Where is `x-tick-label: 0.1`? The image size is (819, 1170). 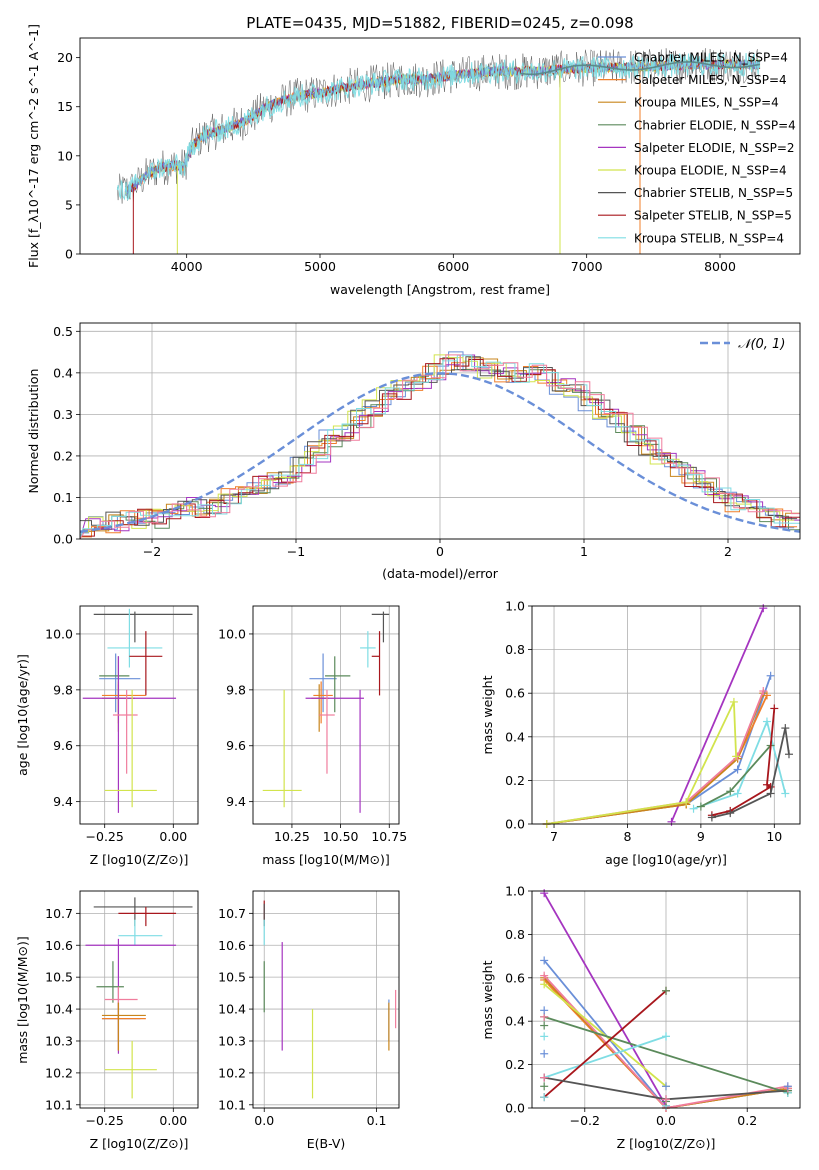
x-tick-label: 0.1 is located at coordinates (377, 1120).